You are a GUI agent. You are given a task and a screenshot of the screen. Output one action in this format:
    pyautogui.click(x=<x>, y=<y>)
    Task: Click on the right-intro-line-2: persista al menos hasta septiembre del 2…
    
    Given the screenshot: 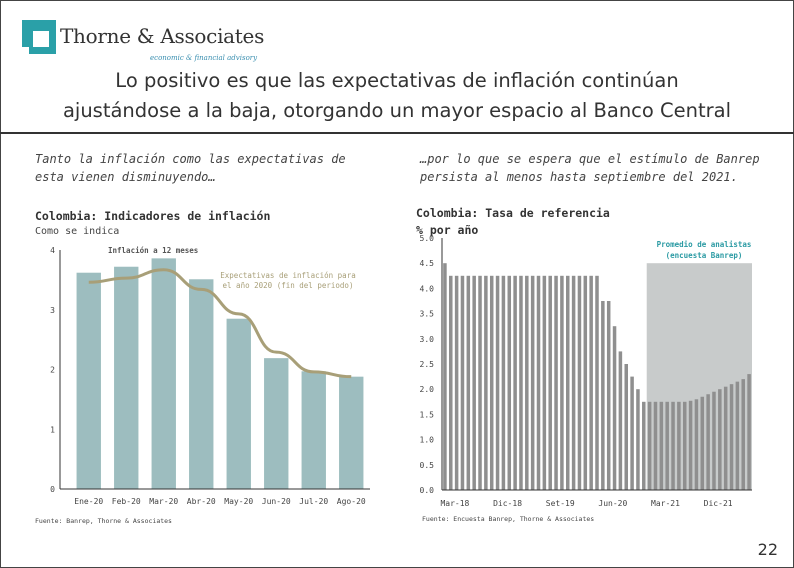 What is the action you would take?
    pyautogui.click(x=579, y=177)
    